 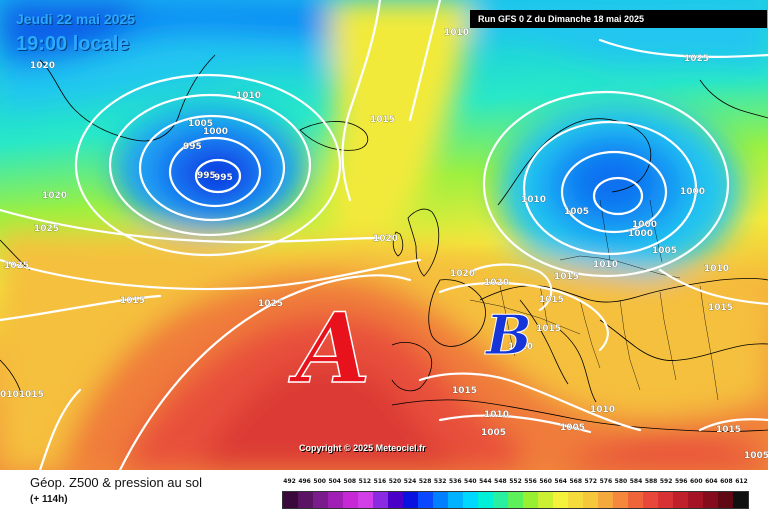 I want to click on depression-marker: B, so click(x=508, y=335).